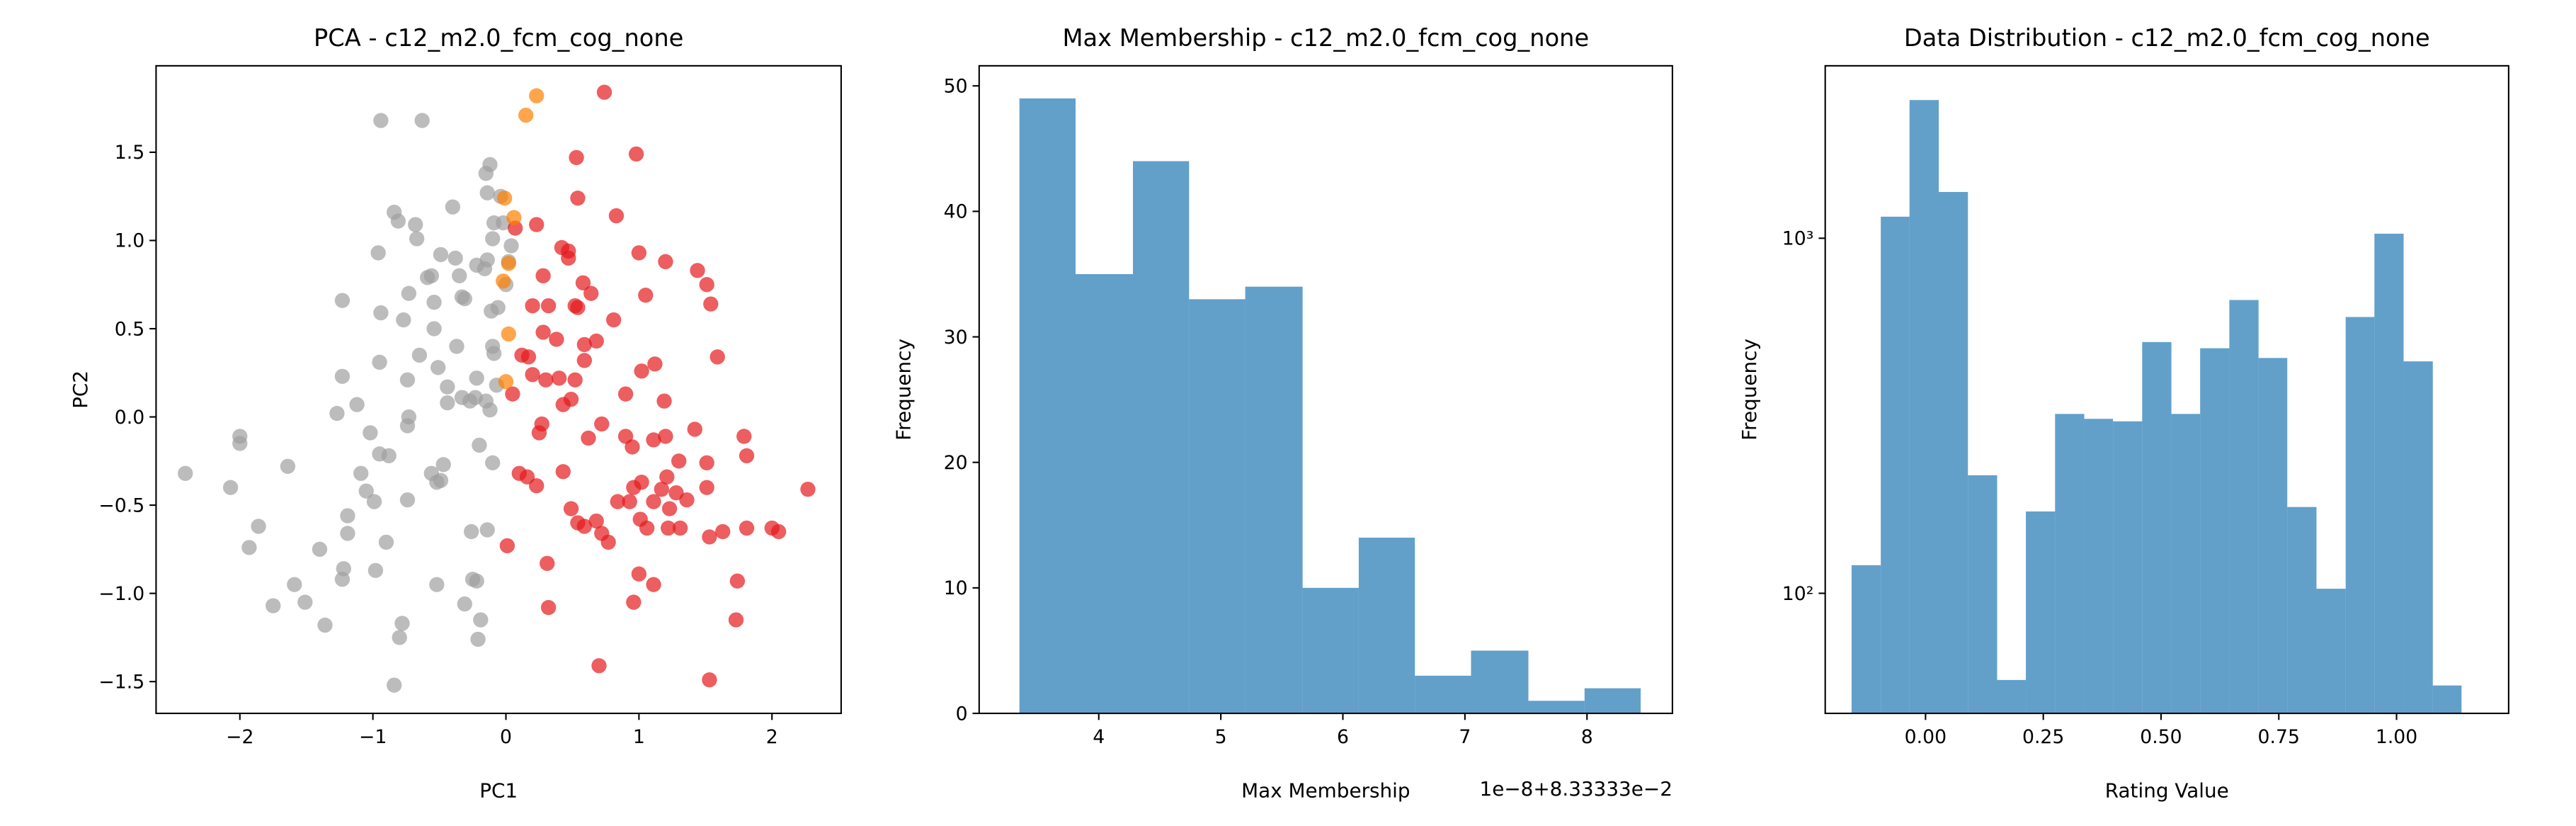 Image resolution: width=2576 pixels, height=826 pixels. Describe the element at coordinates (956, 338) in the screenshot. I see `y-tick-label: 30` at that location.